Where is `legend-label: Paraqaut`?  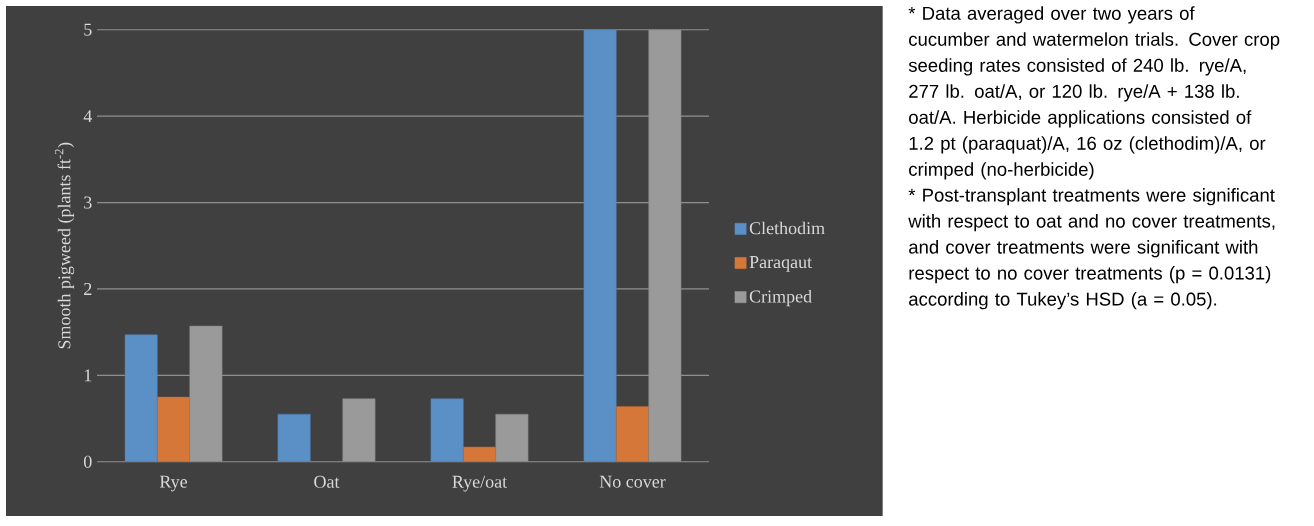 legend-label: Paraqaut is located at coordinates (780, 264).